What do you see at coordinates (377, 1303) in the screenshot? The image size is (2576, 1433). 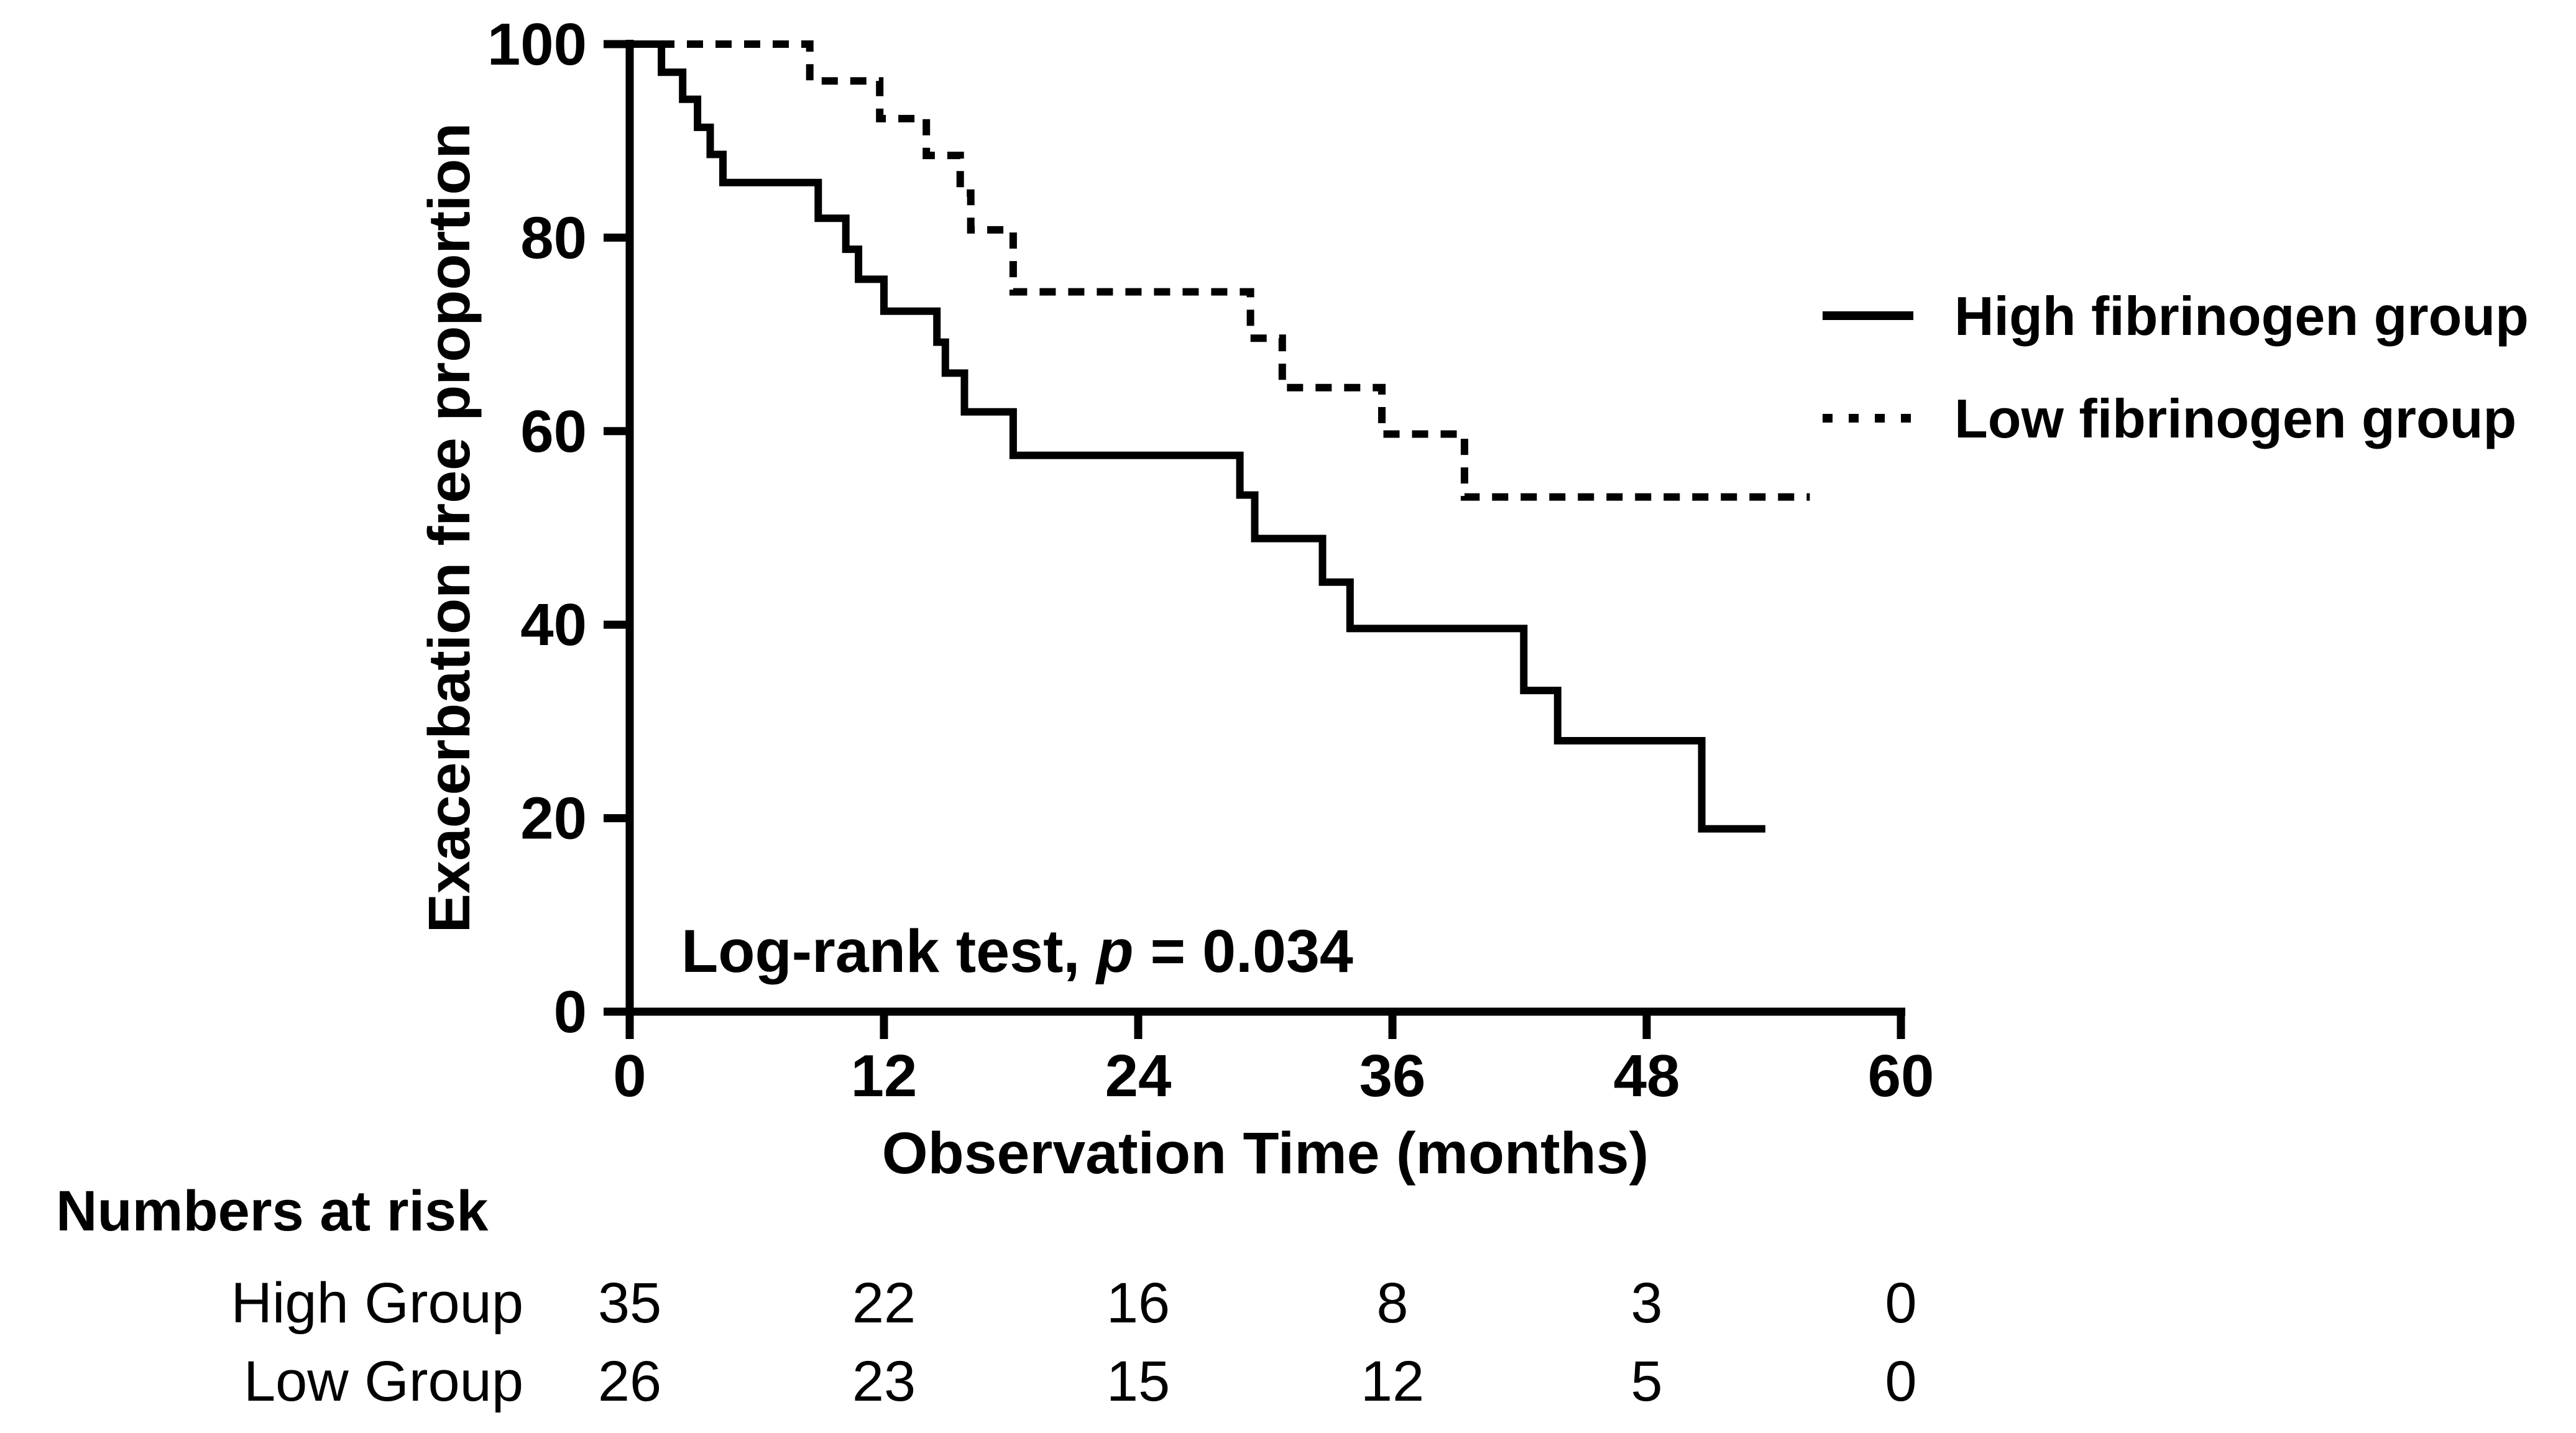 I see `at-risk-row-label: High Group` at bounding box center [377, 1303].